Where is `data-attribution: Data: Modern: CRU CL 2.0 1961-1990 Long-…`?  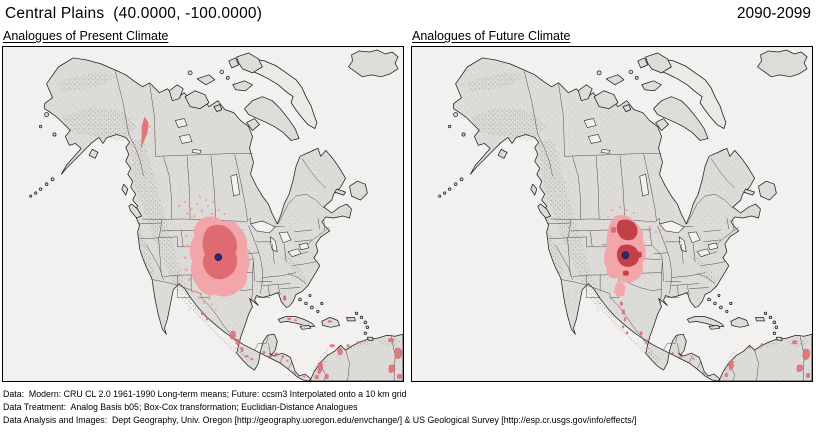
data-attribution: Data: Modern: CRU CL 2.0 1961-1990 Long-… is located at coordinates (320, 407).